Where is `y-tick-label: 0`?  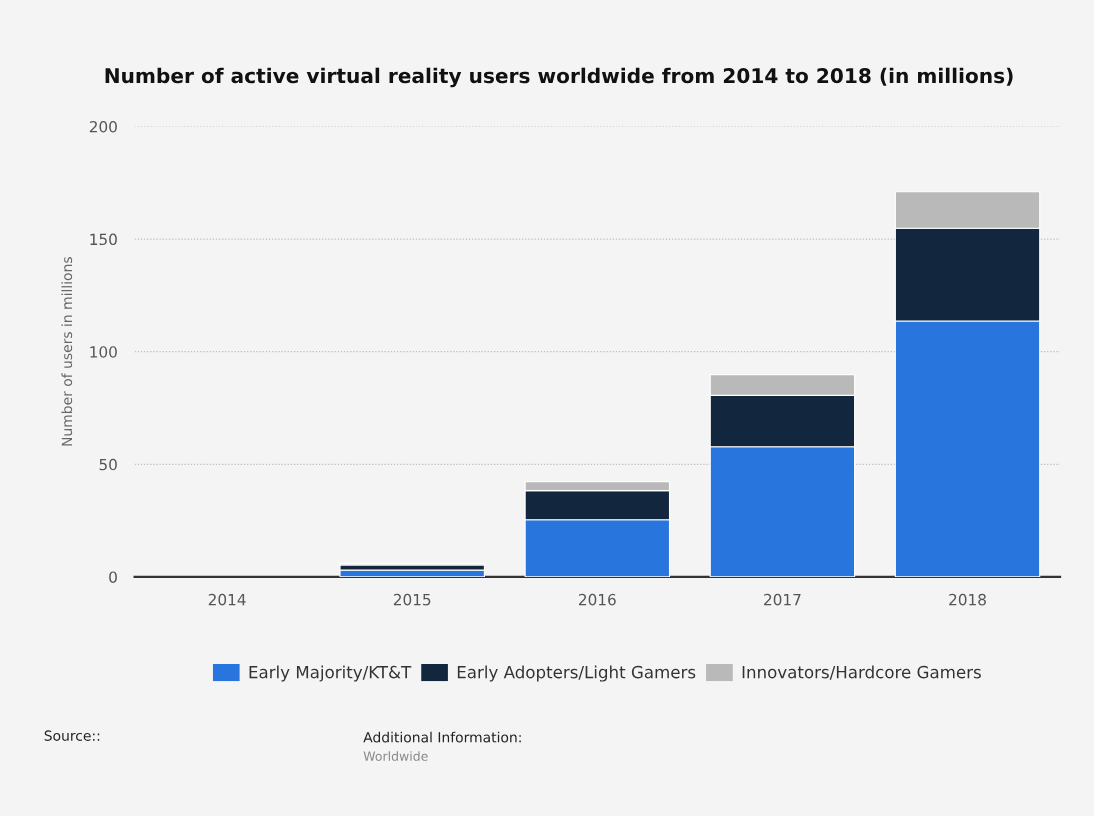
y-tick-label: 0 is located at coordinates (113, 577).